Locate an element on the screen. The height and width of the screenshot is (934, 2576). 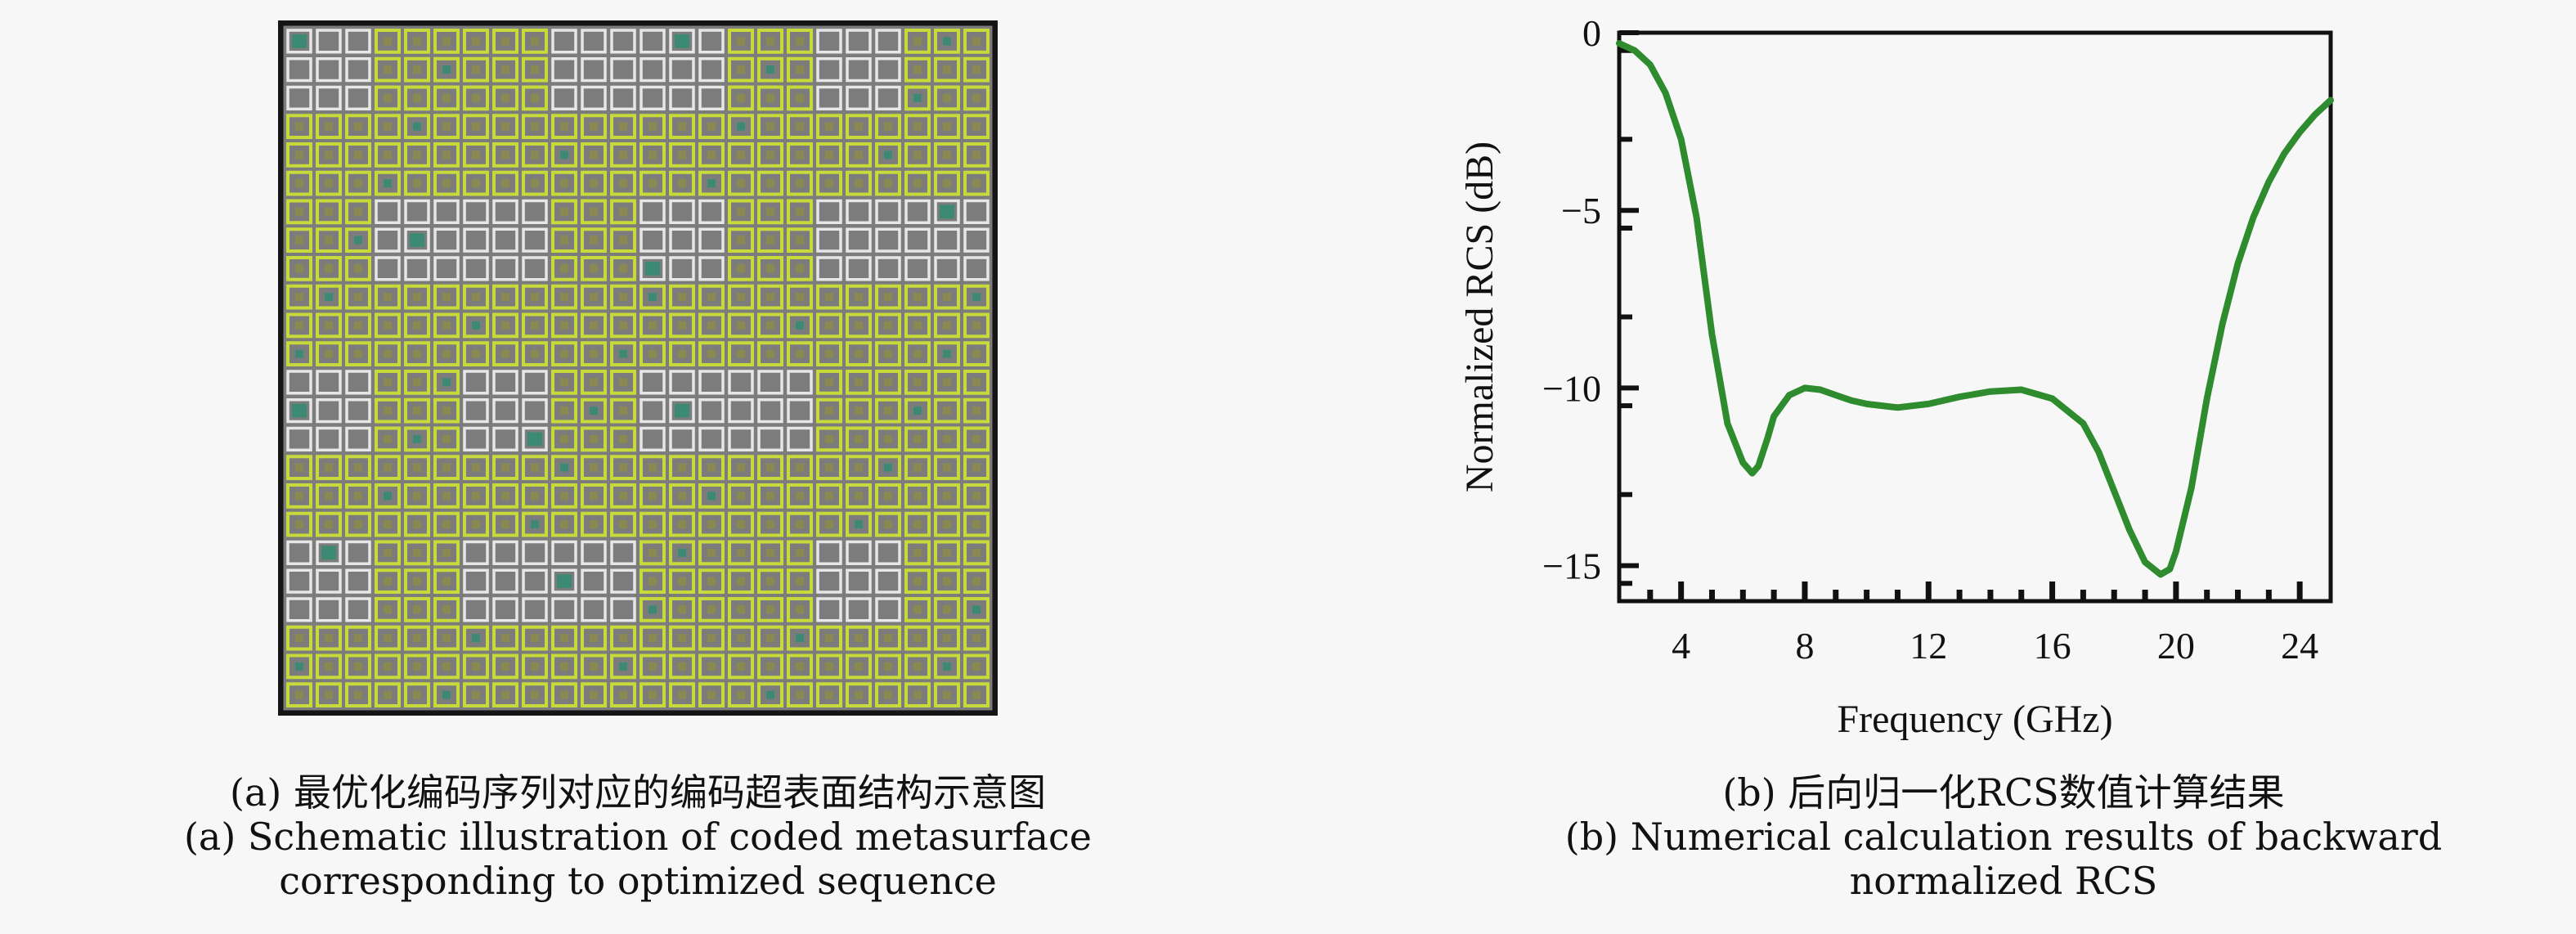
x-tick-label: 20 is located at coordinates (2176, 646).